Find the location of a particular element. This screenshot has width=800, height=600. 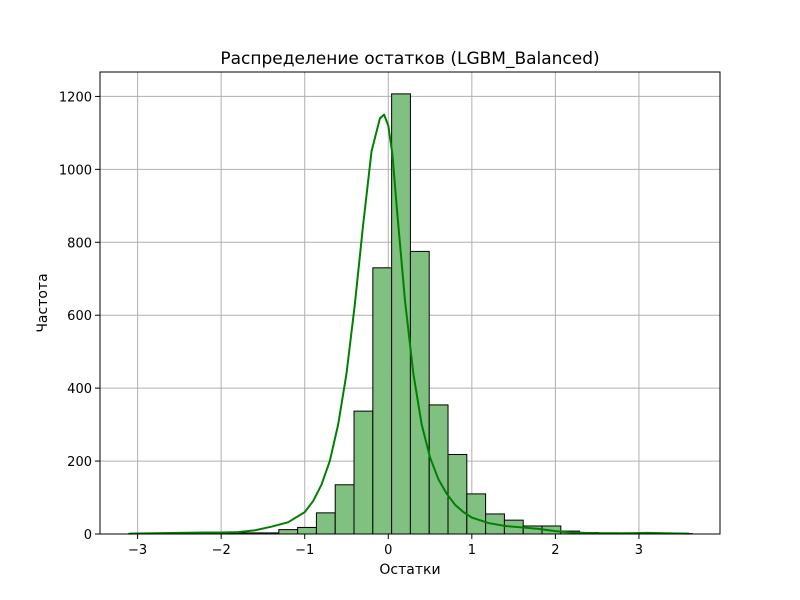

x-tick-label: −3 is located at coordinates (137, 550).